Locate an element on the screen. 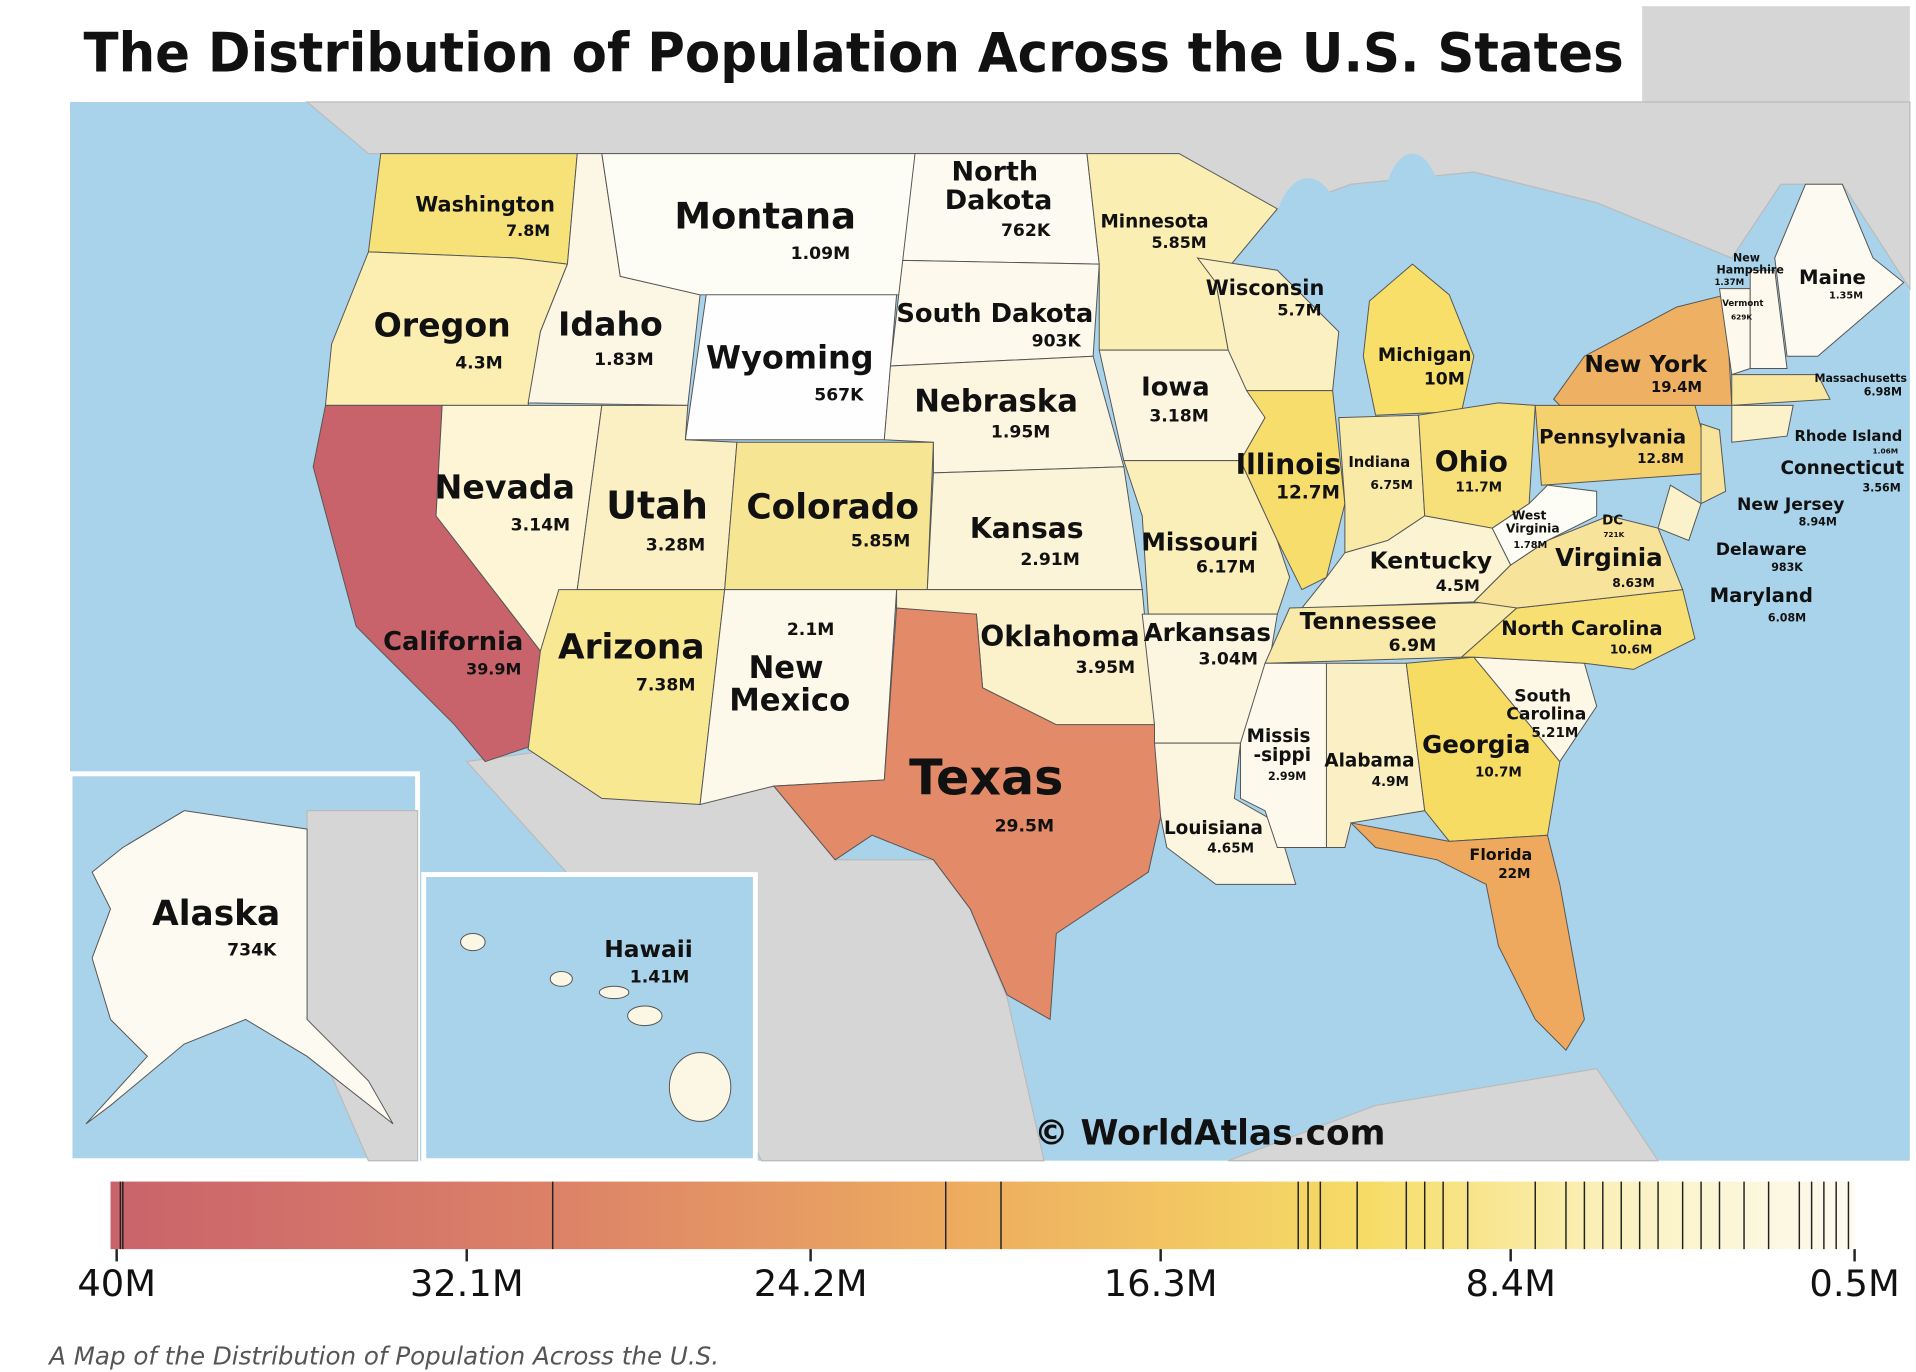 The height and width of the screenshot is (1372, 1916). state-population: 4.9M is located at coordinates (1390, 782).